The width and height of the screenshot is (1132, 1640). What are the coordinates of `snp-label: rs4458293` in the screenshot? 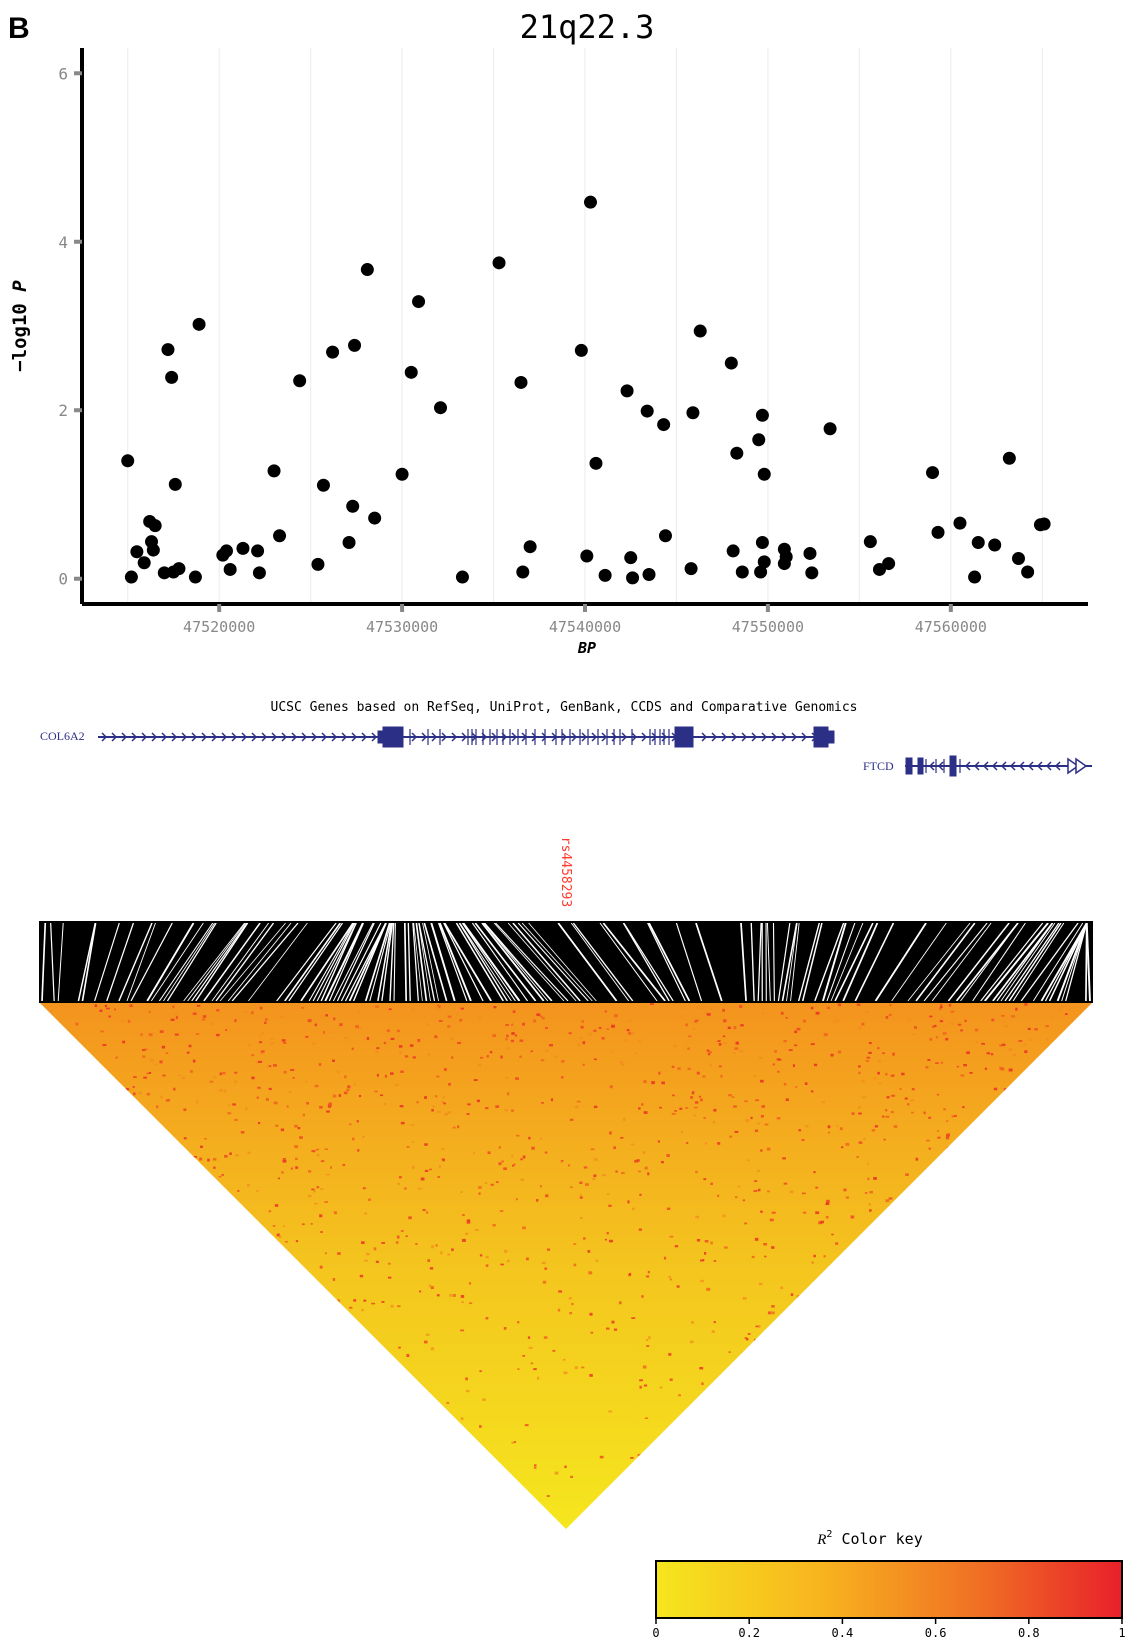 It's located at (565, 872).